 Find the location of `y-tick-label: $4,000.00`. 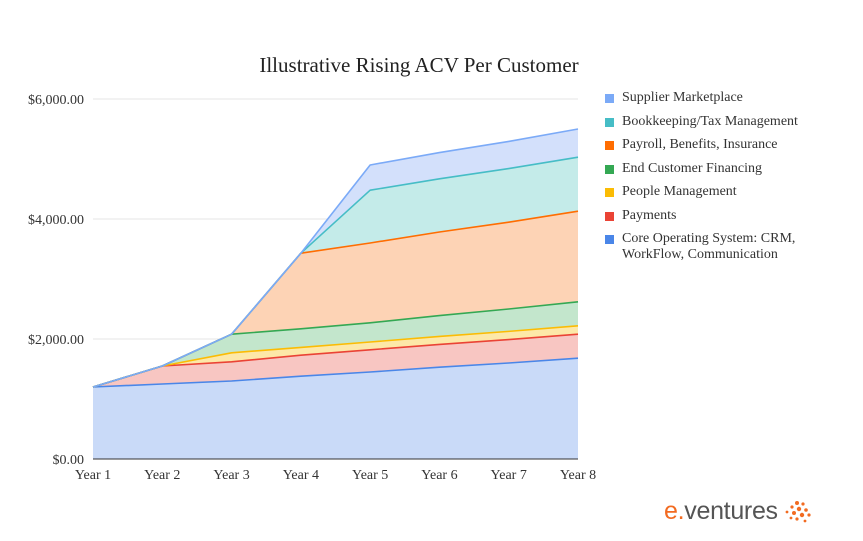

y-tick-label: $4,000.00 is located at coordinates (56, 220).